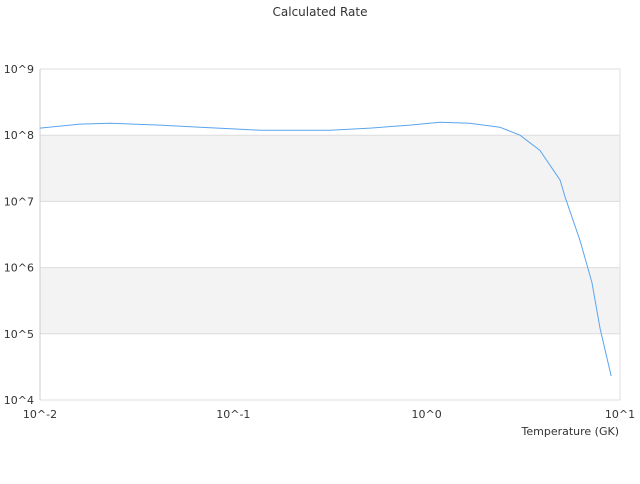 The width and height of the screenshot is (640, 484). What do you see at coordinates (19, 69) in the screenshot?
I see `y-tick-label: 10^9` at bounding box center [19, 69].